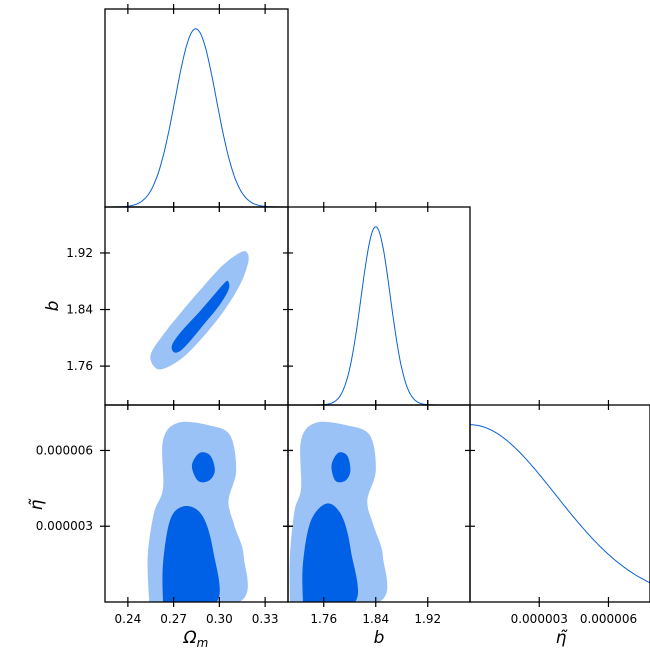 The image size is (650, 650). What do you see at coordinates (539, 619) in the screenshot?
I see `x-tick-label-eta: 0.000003` at bounding box center [539, 619].